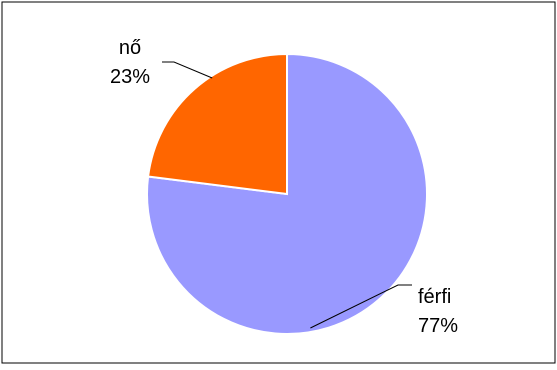 The image size is (557, 370). I want to click on slice-label-name: férfi, so click(434, 297).